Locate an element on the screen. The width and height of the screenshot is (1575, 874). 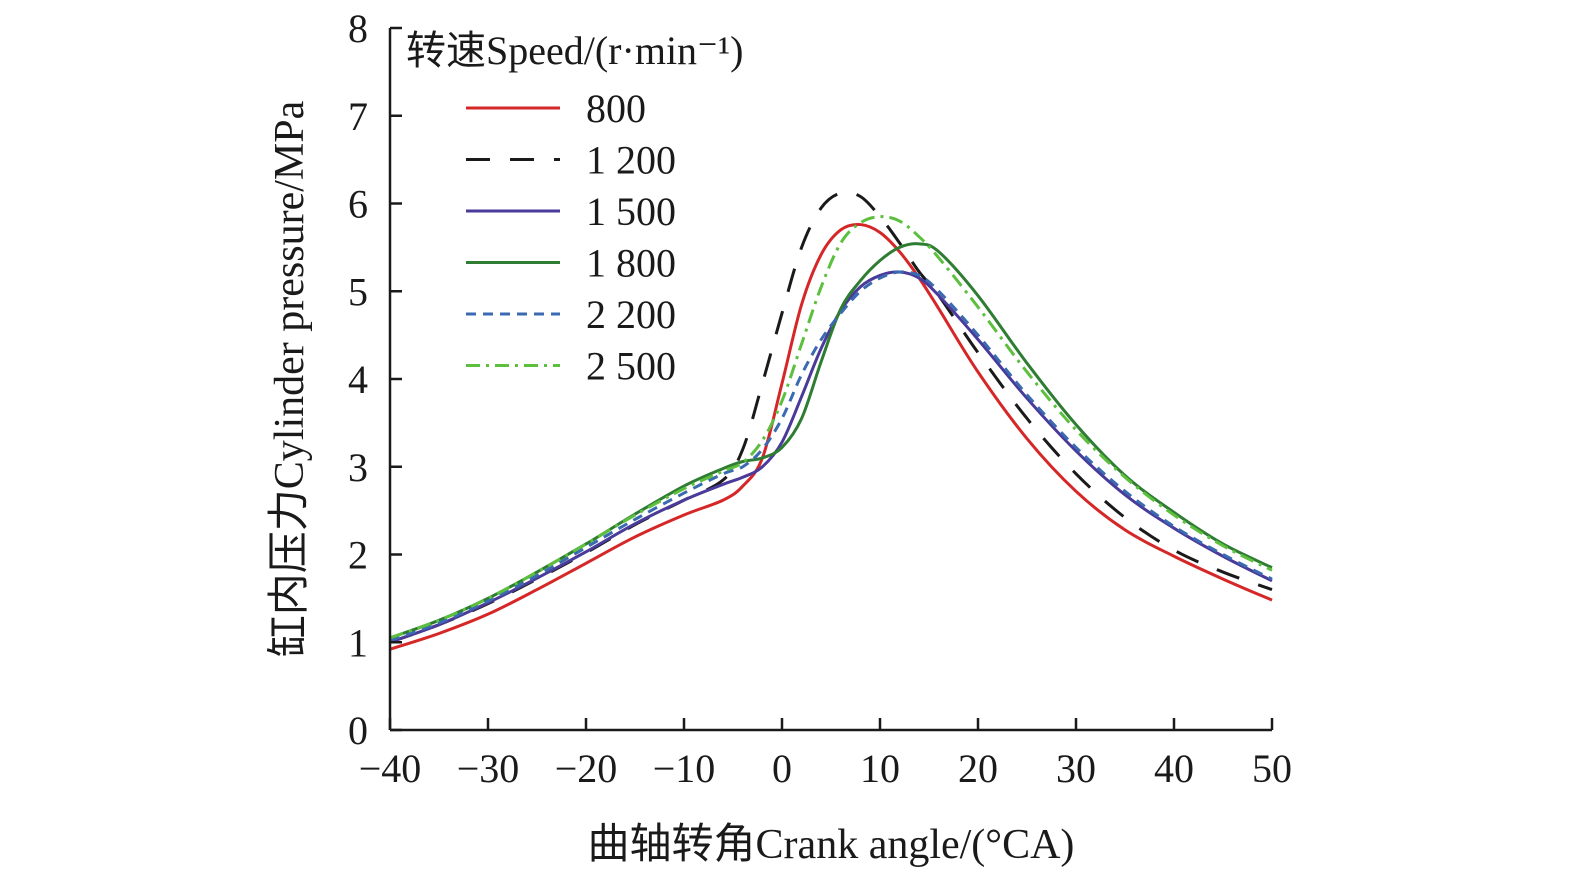
y-axis-title: 缸内压力Cylinder pressure/MPa is located at coordinates (289, 378).